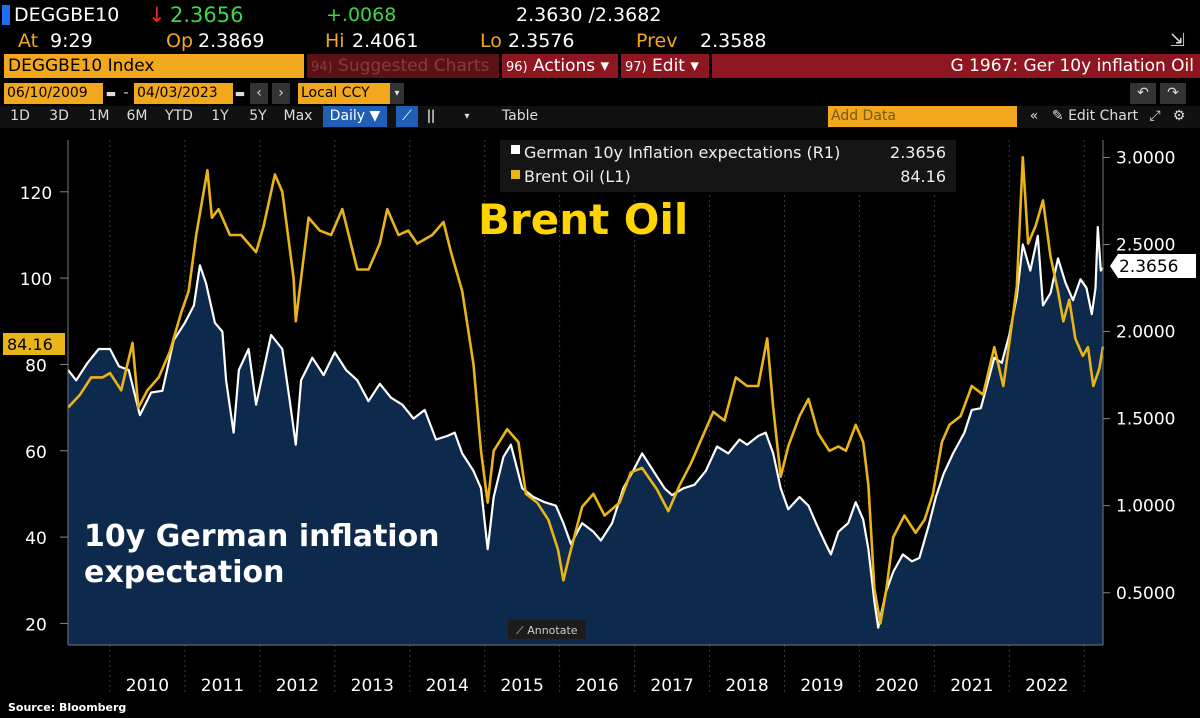  Describe the element at coordinates (636, 67) in the screenshot. I see `edit-num: 97)` at that location.